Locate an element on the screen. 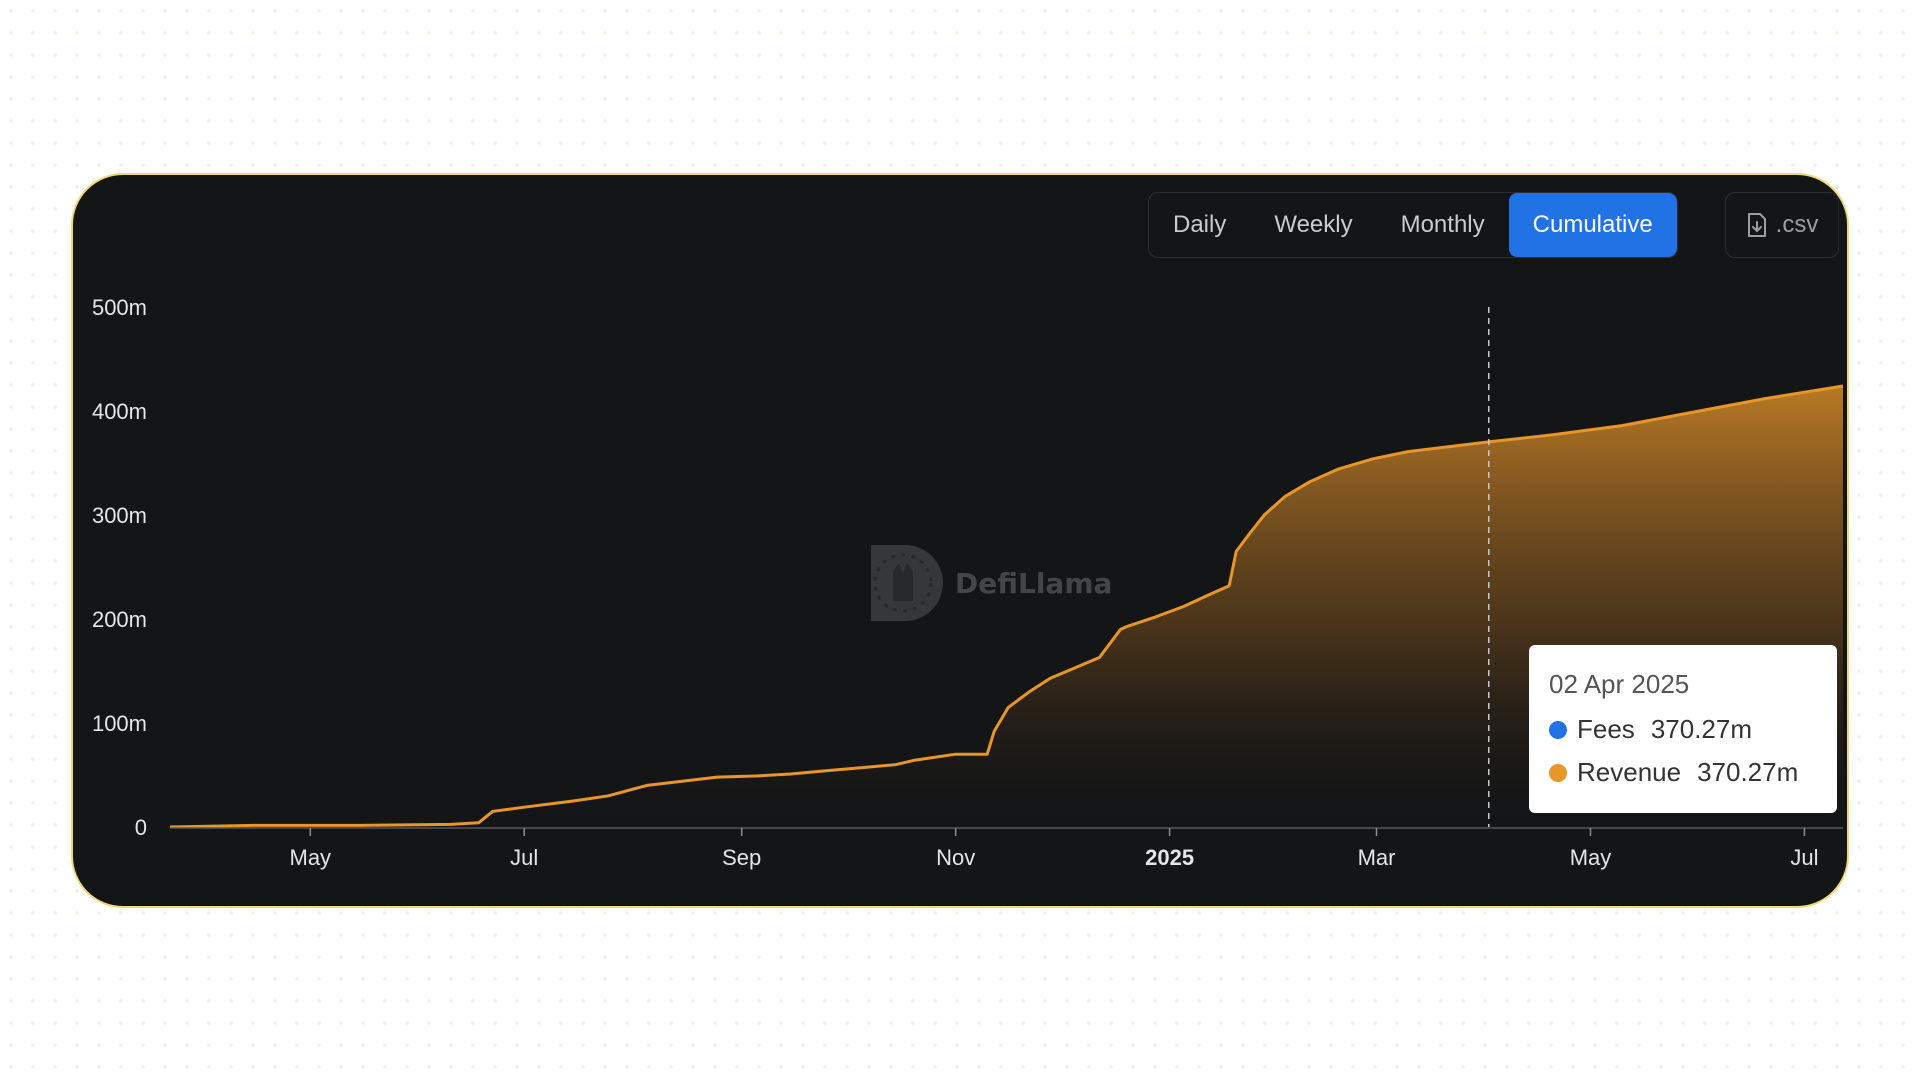 The width and height of the screenshot is (1920, 1080). tooltip-row-revenue: Revenue 370.27m is located at coordinates (1693, 772).